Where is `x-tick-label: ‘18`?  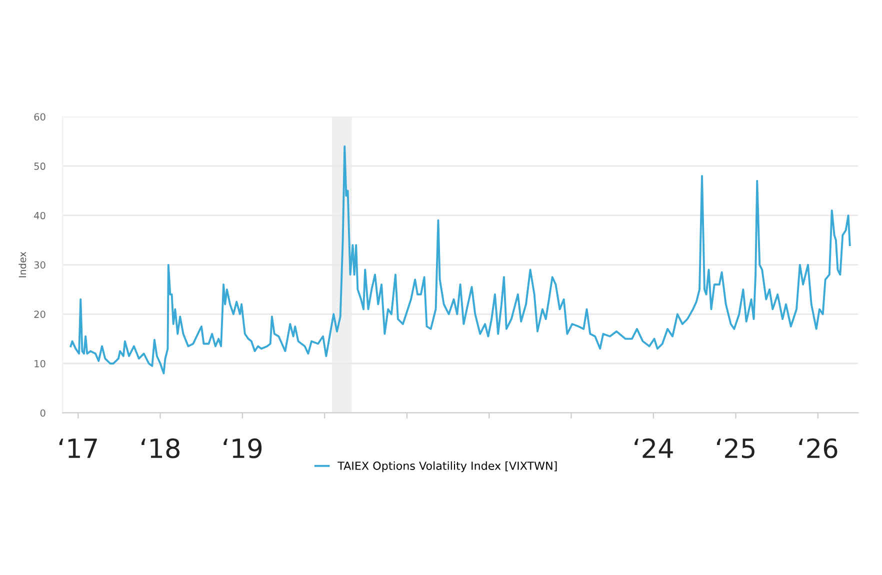
x-tick-label: ‘18 is located at coordinates (161, 448).